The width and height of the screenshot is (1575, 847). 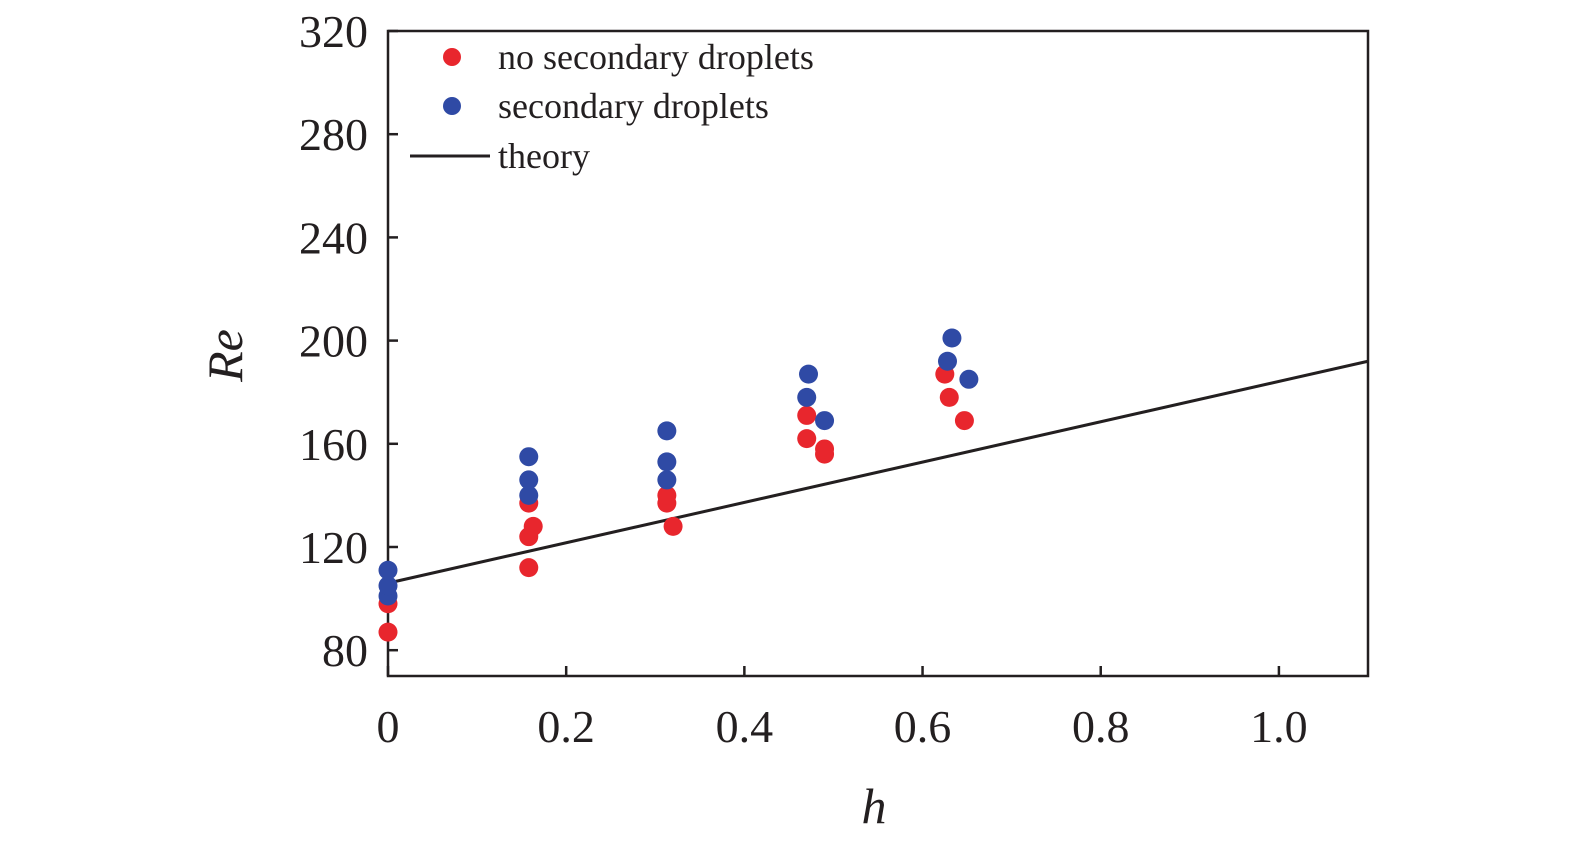 I want to click on legend-marker-no-secondary-droplets, so click(x=452, y=57).